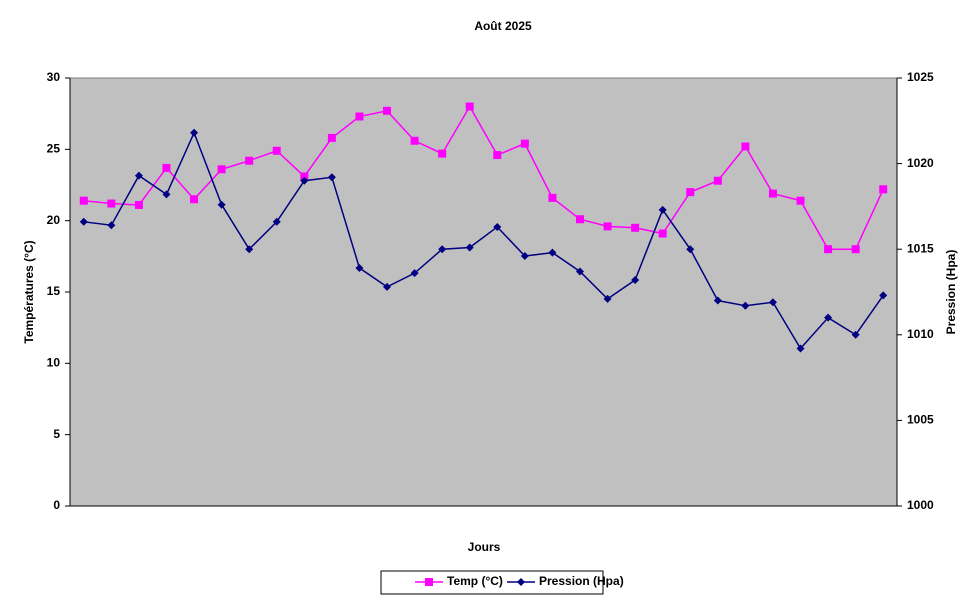  I want to click on y2-tick-label: 1005, so click(920, 420).